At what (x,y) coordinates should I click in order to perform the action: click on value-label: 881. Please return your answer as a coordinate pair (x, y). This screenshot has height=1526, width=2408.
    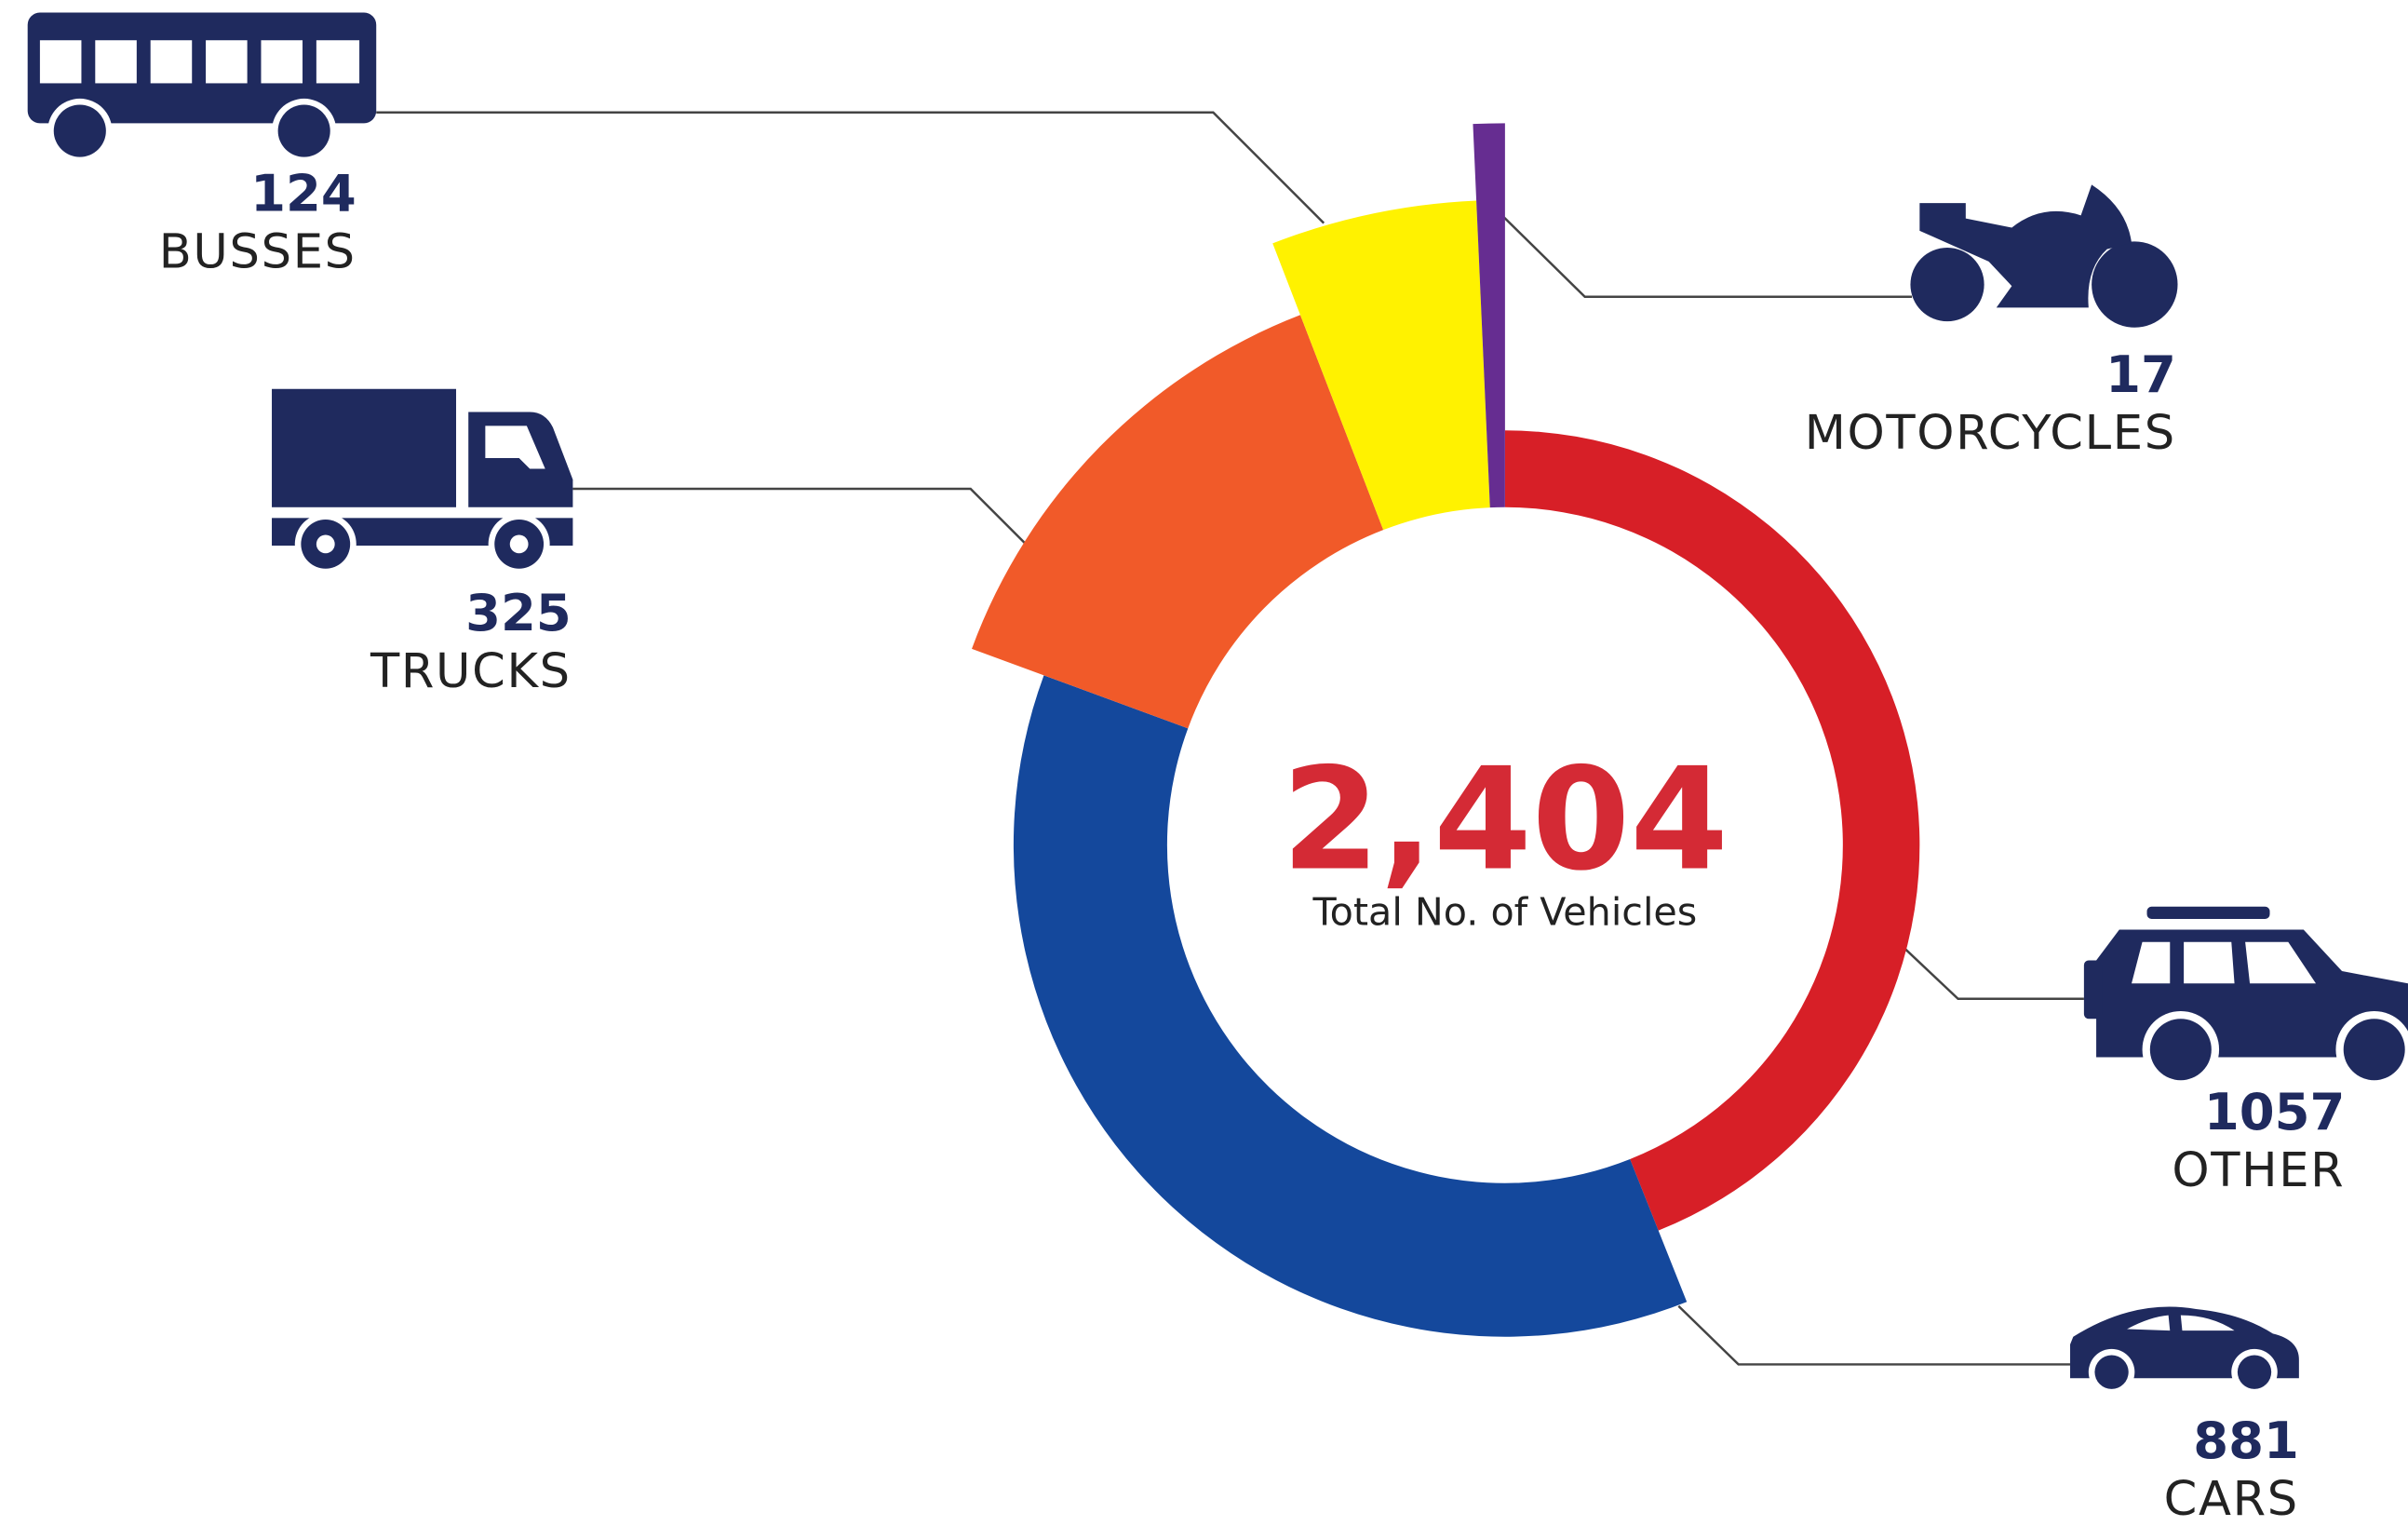
    Looking at the image, I should click on (2246, 1440).